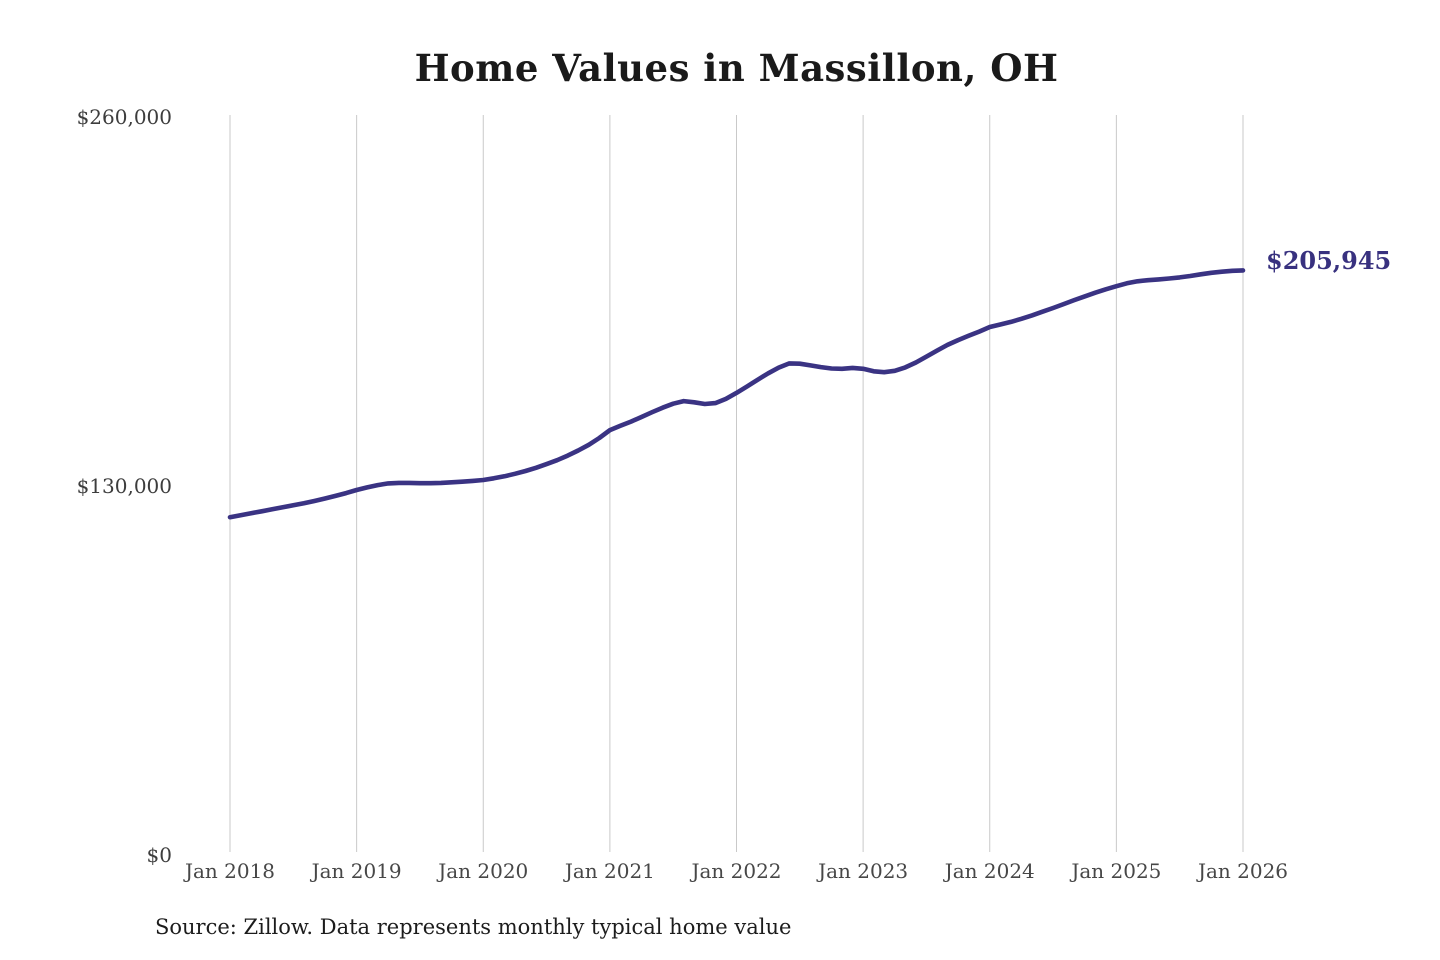  What do you see at coordinates (863, 871) in the screenshot?
I see `x-axis-label: Jan 2023` at bounding box center [863, 871].